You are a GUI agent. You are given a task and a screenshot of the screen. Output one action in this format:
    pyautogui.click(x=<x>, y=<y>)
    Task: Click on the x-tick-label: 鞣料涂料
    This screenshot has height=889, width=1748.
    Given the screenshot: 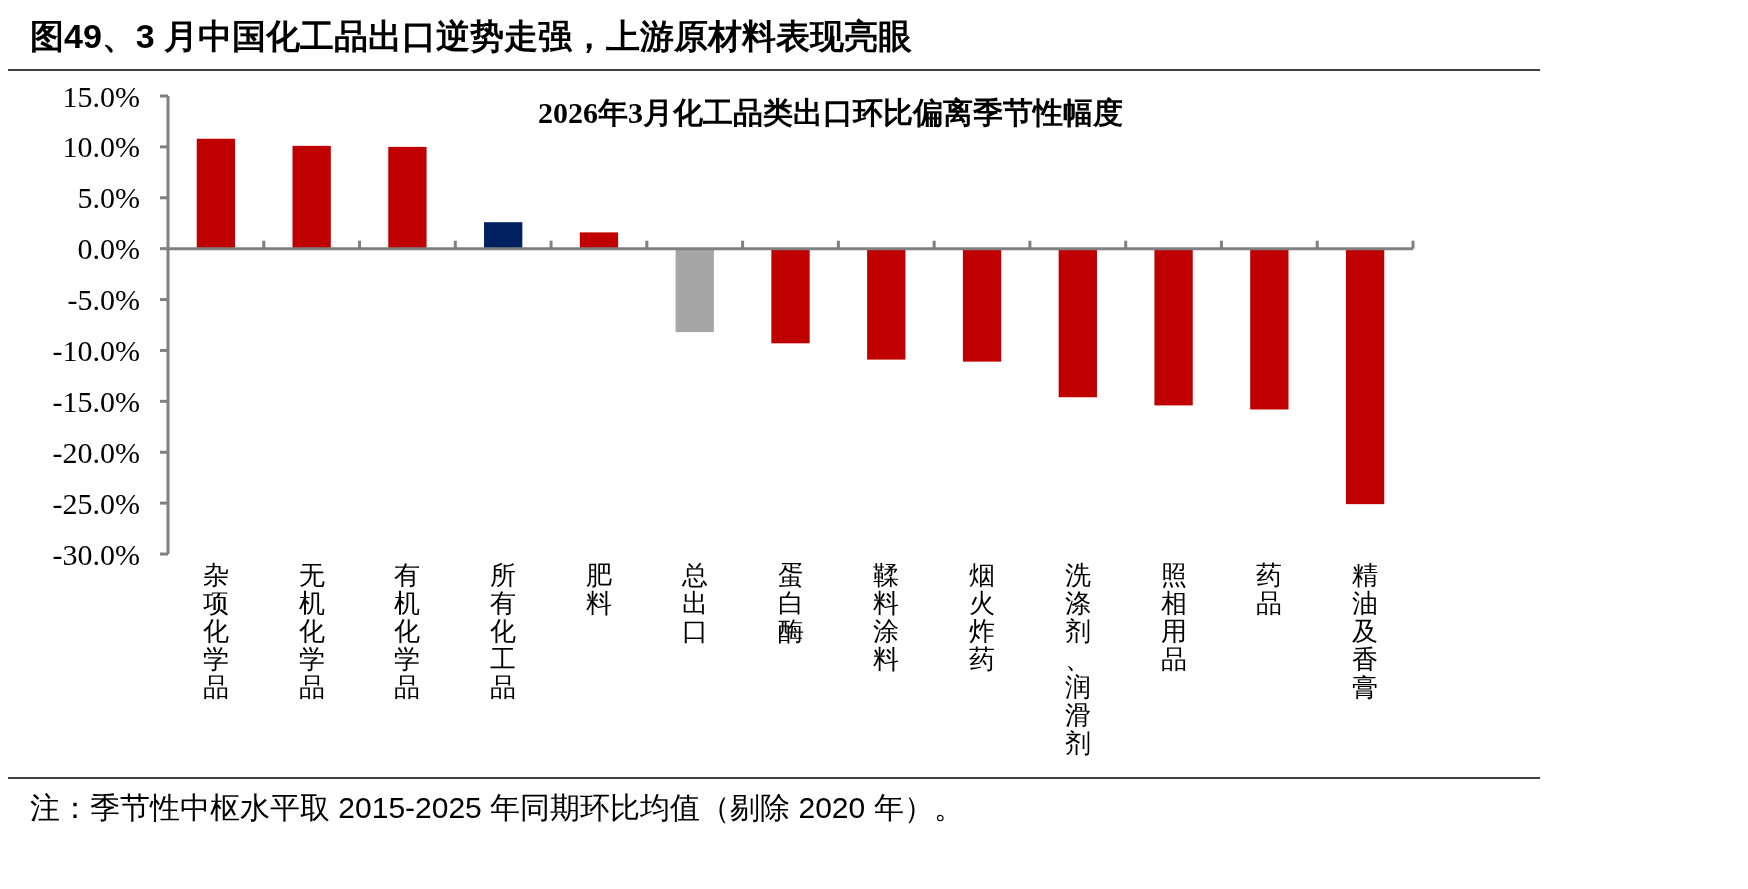 What is the action you would take?
    pyautogui.click(x=886, y=617)
    